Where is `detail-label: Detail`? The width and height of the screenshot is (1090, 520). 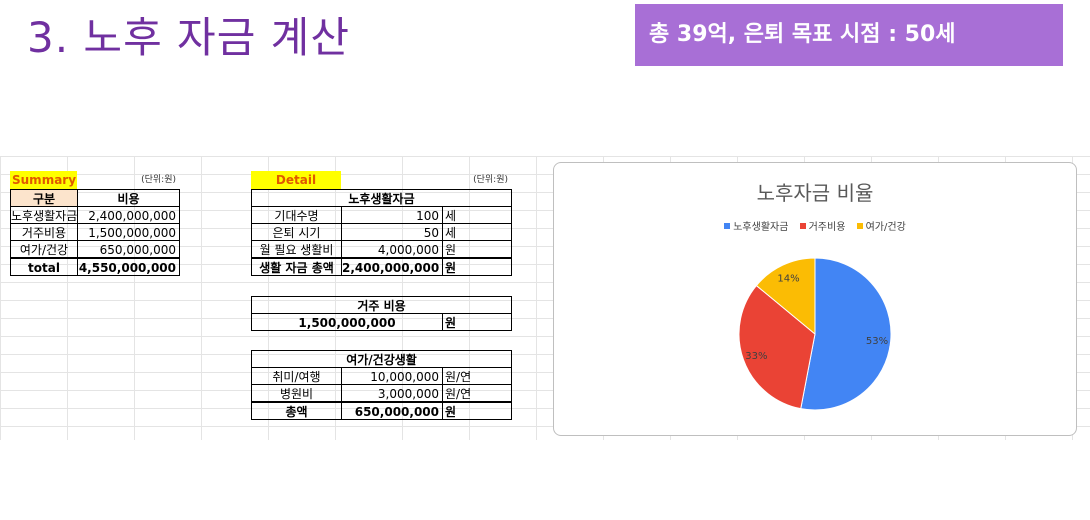
detail-label: Detail is located at coordinates (296, 180).